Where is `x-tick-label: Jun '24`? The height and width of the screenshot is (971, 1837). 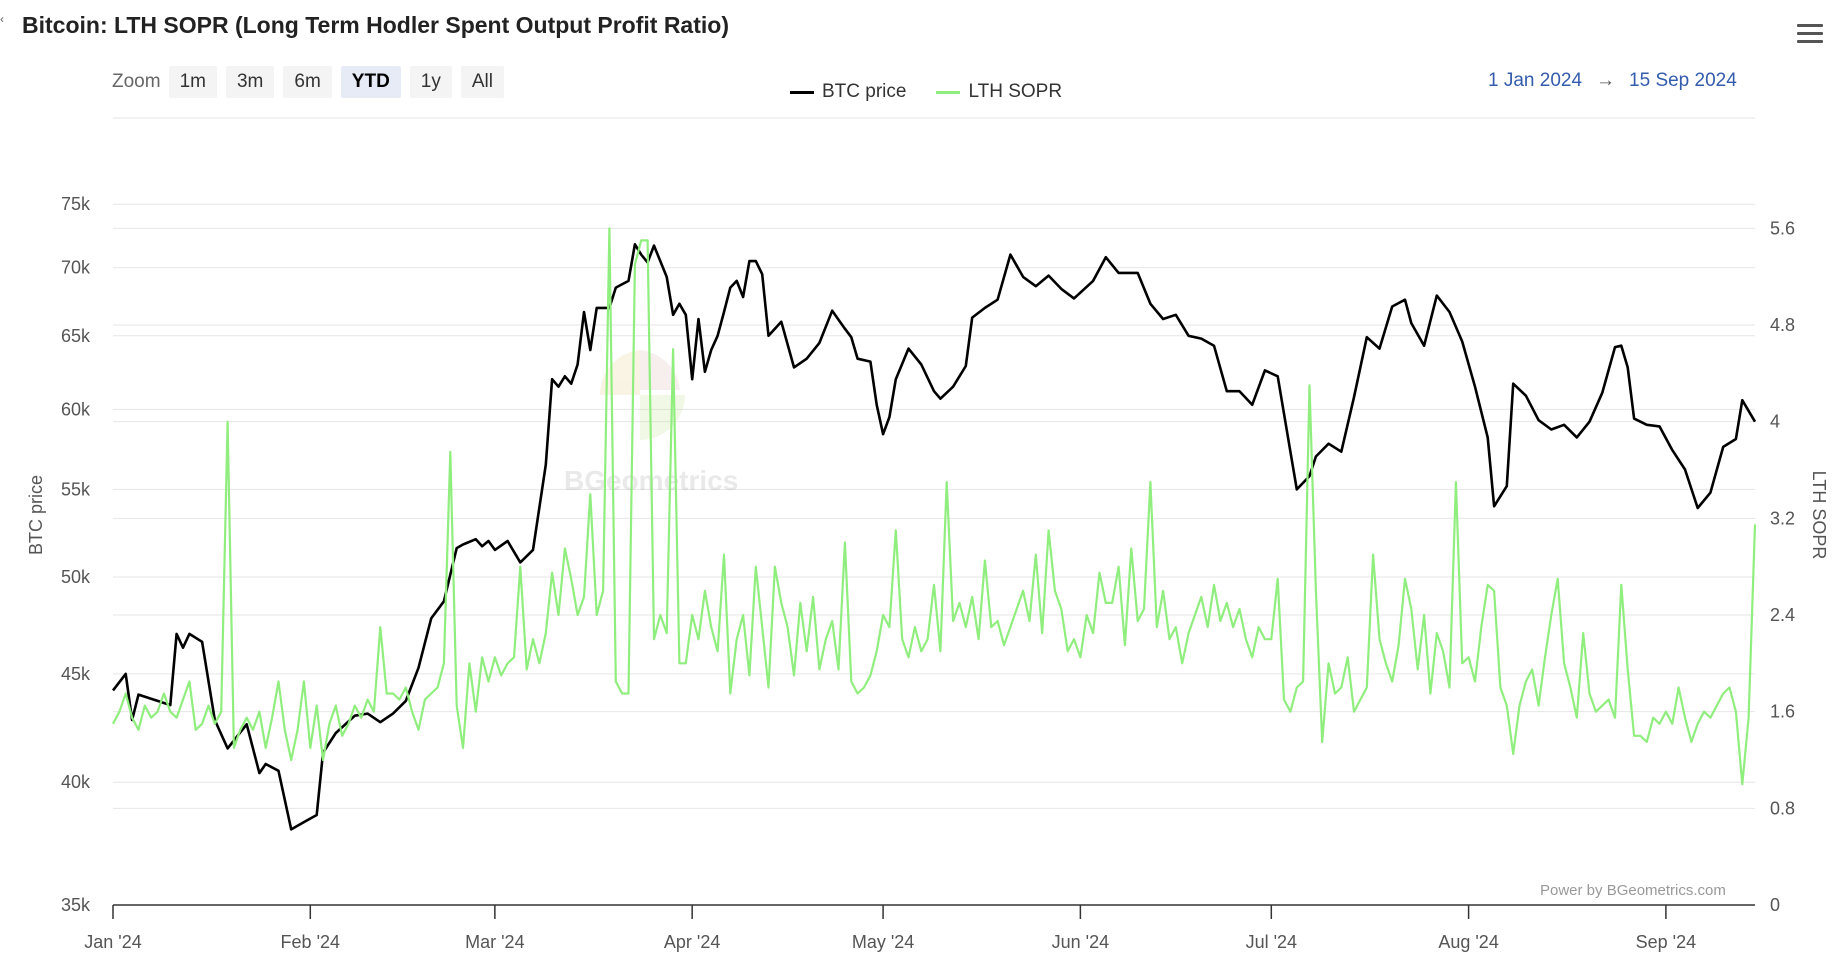 x-tick-label: Jun '24 is located at coordinates (1080, 942).